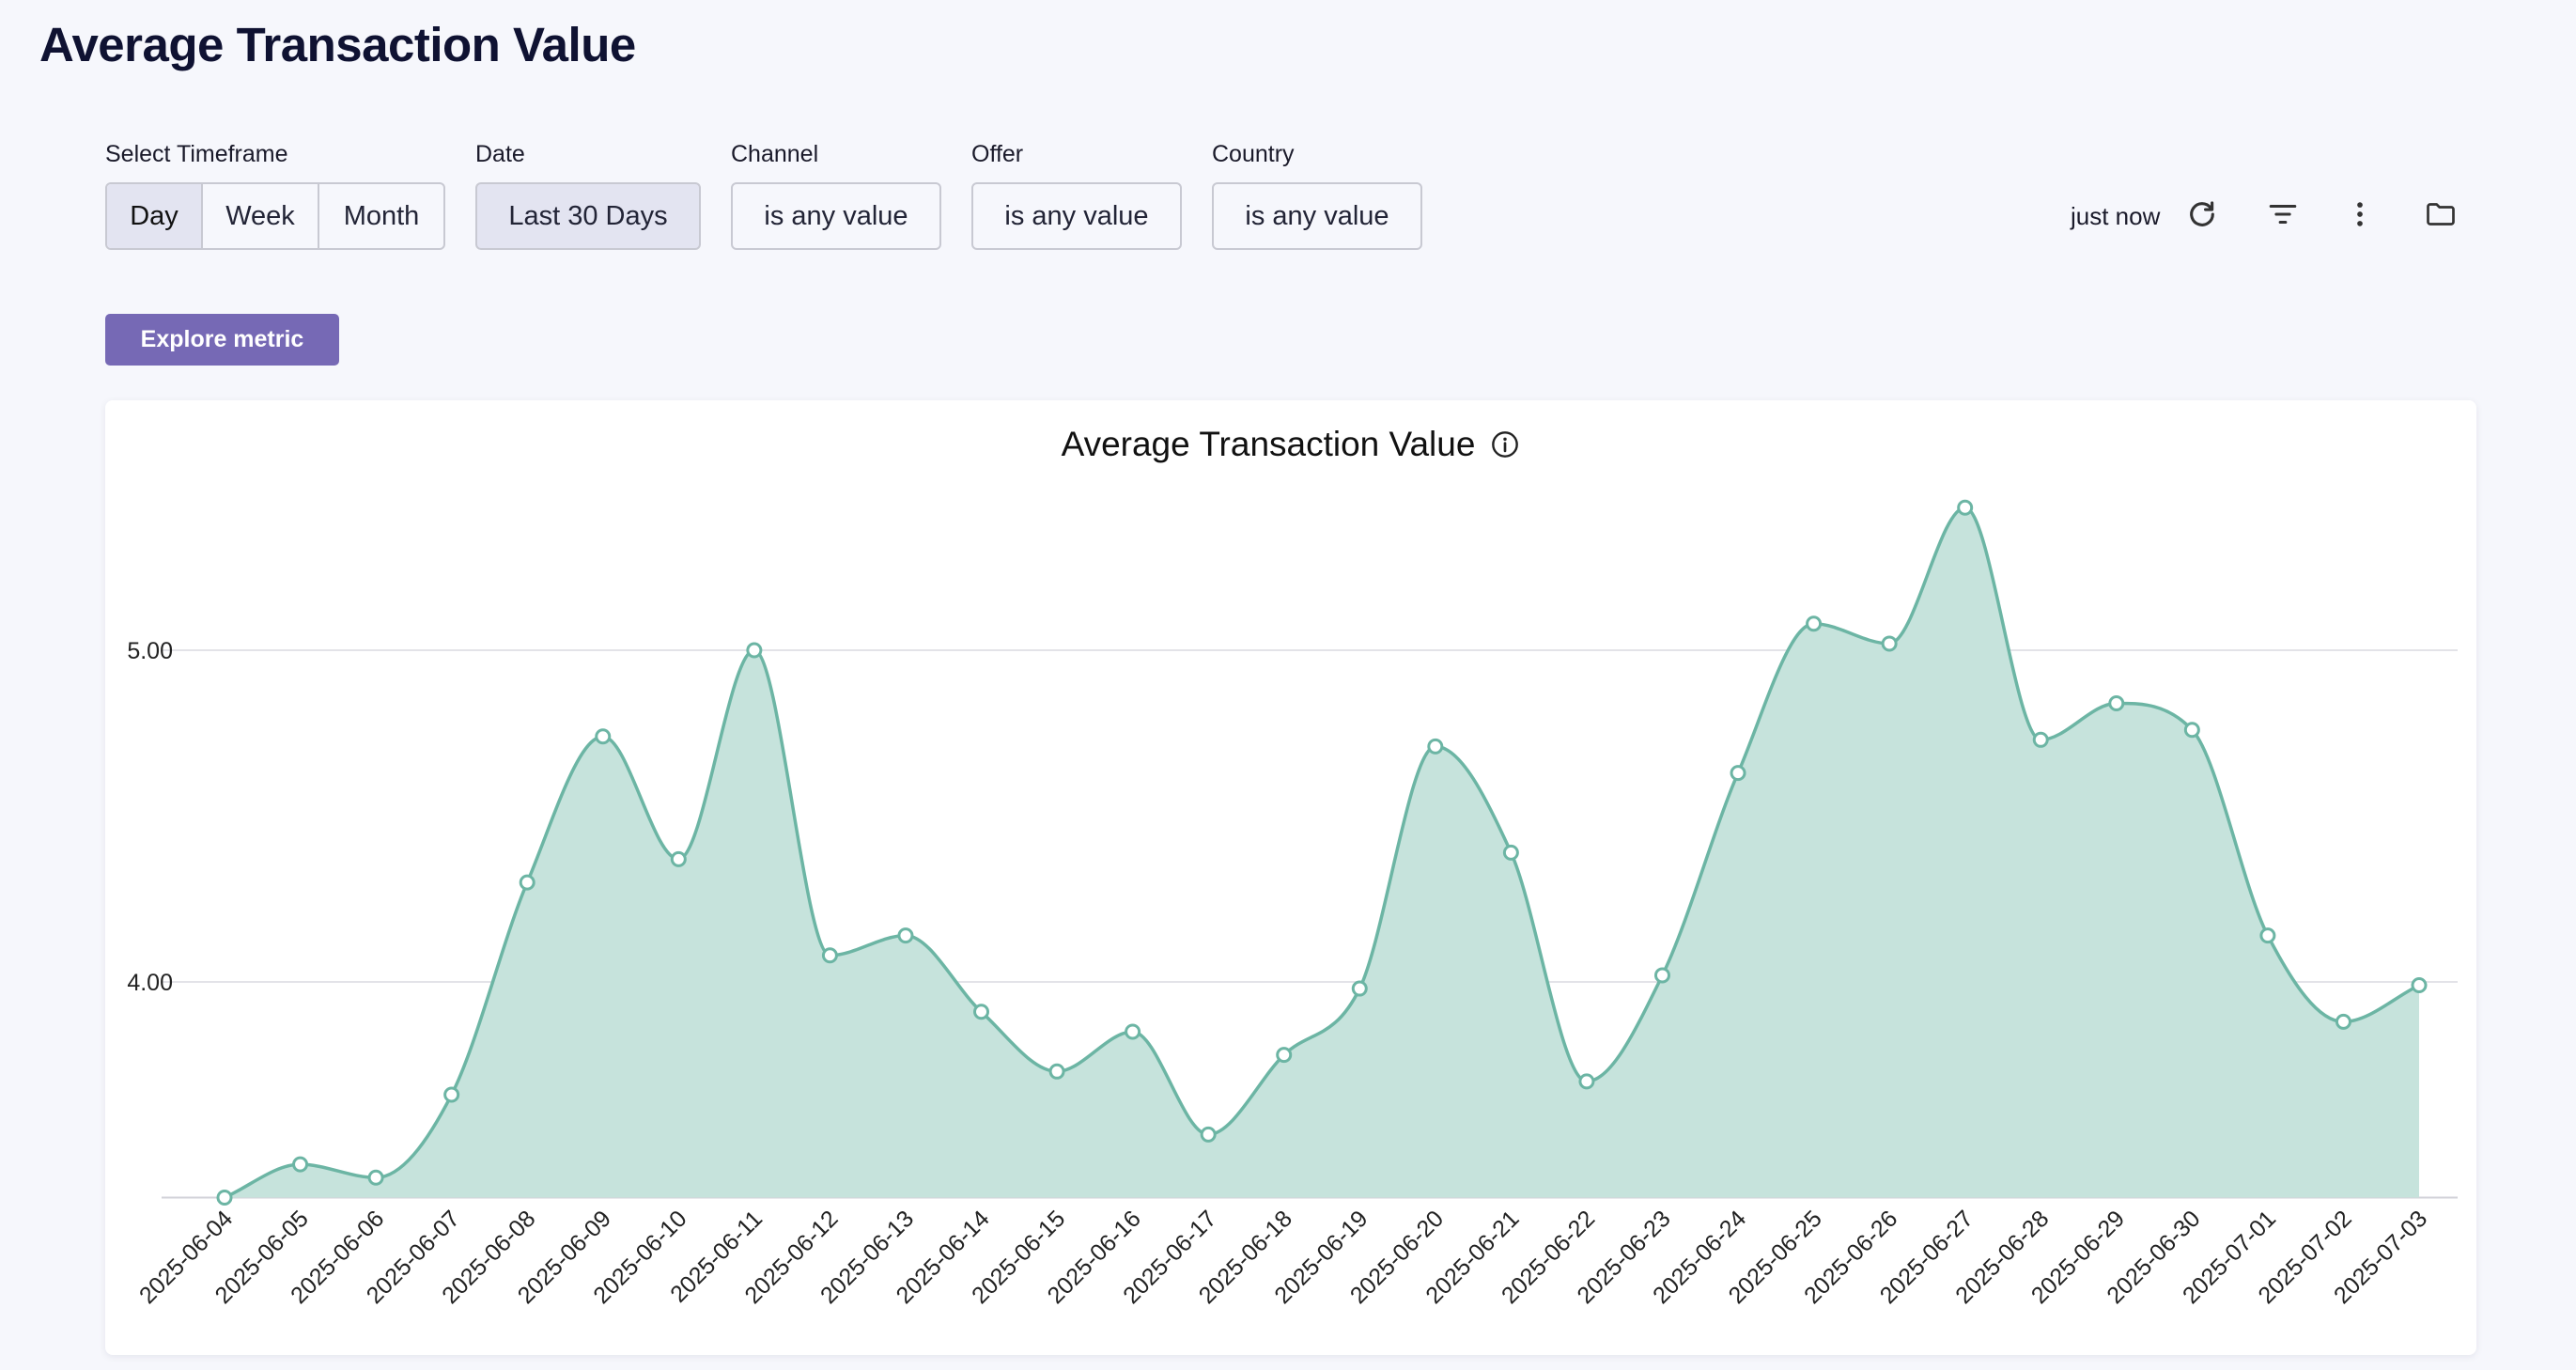 This screenshot has height=1370, width=2576. What do you see at coordinates (1317, 216) in the screenshot?
I see `country-filter-button: is any value` at bounding box center [1317, 216].